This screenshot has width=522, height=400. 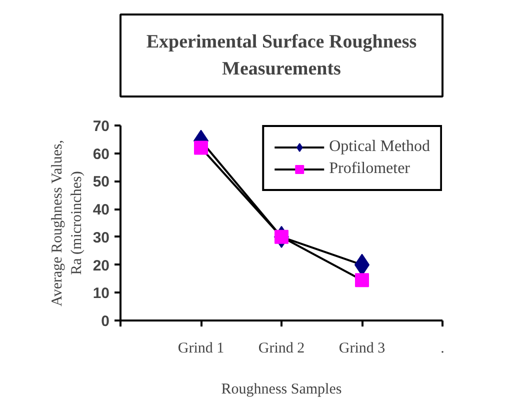 What do you see at coordinates (67, 223) in the screenshot?
I see `y-axis-title: Average Roughness Values, Ra (microinches)` at bounding box center [67, 223].